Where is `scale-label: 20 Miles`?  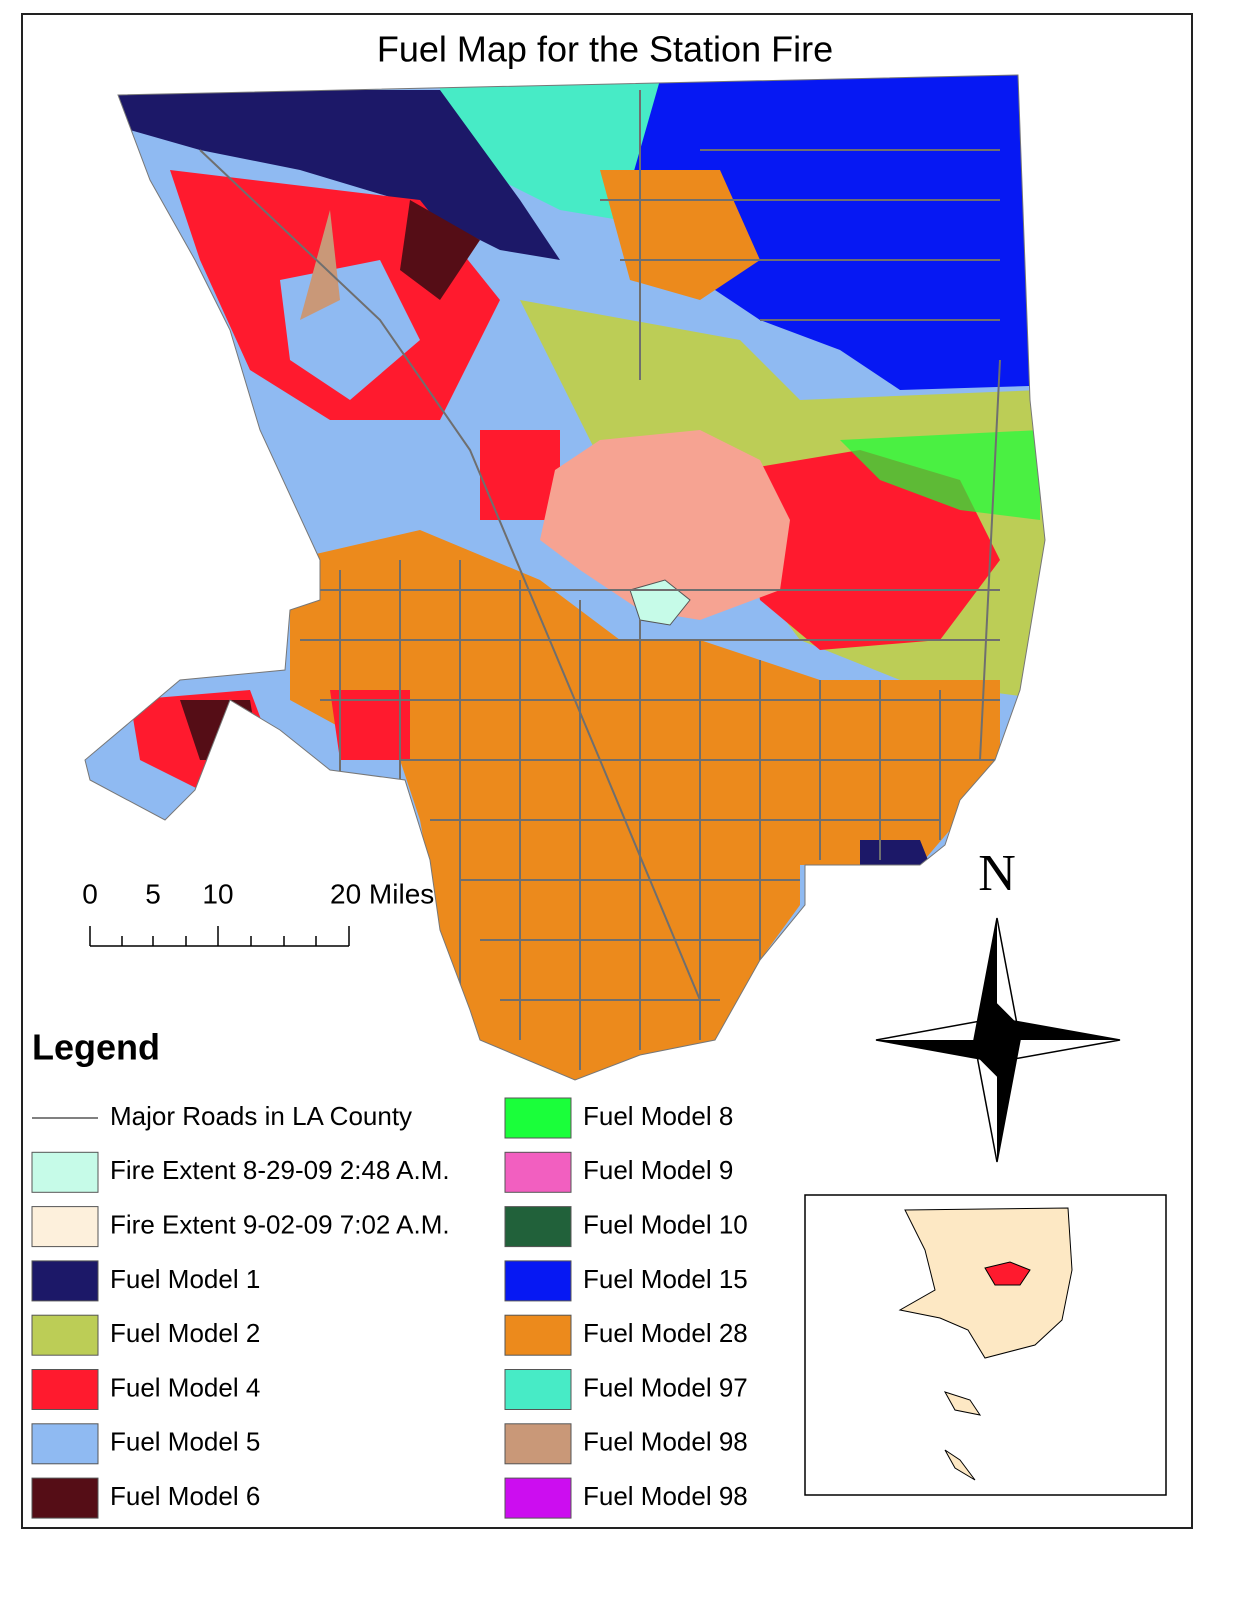 scale-label: 20 Miles is located at coordinates (382, 893).